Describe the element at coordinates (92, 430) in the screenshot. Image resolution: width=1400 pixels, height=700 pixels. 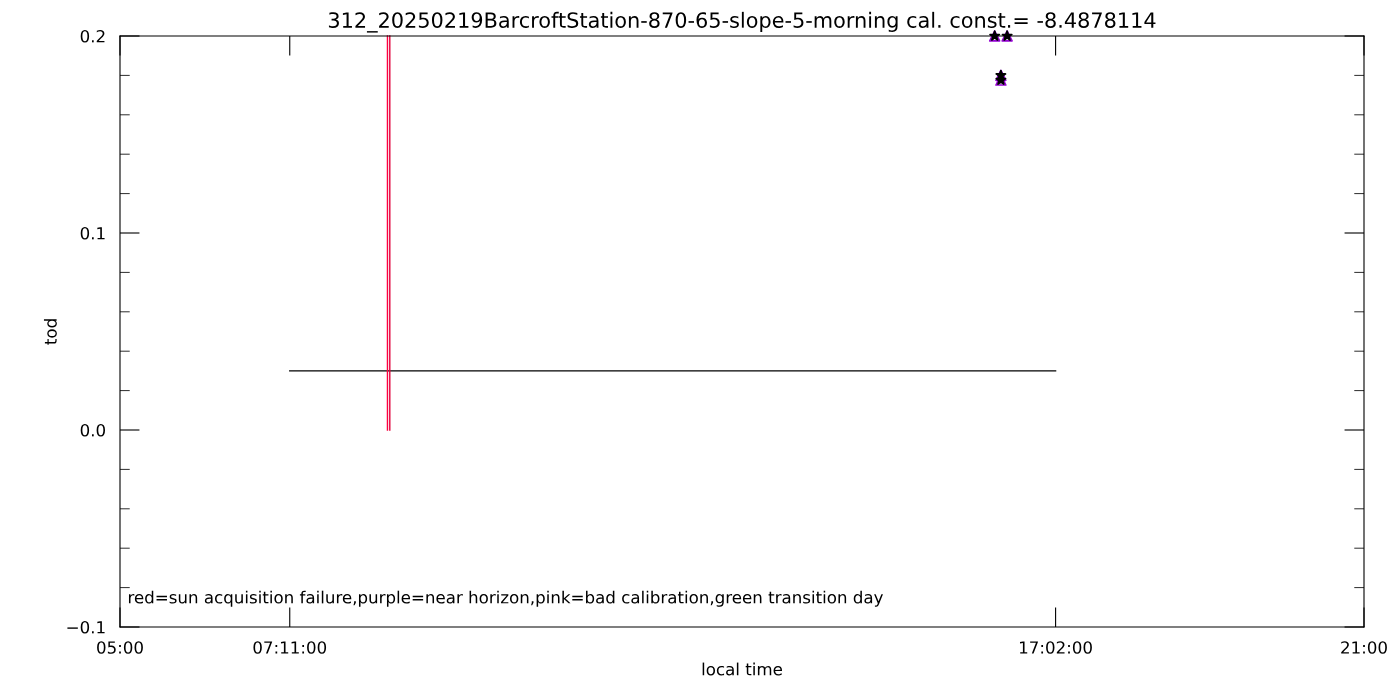
I see `y-tick-label: 0.0` at that location.